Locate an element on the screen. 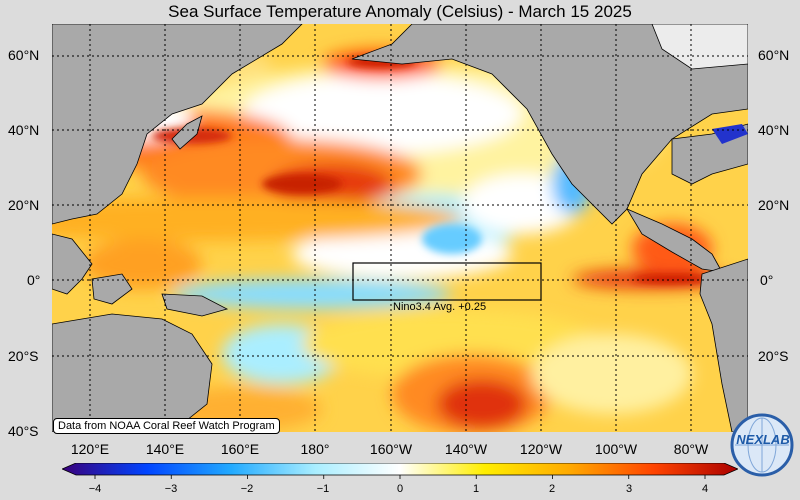 The image size is (800, 500). south-america-land is located at coordinates (723, 345).